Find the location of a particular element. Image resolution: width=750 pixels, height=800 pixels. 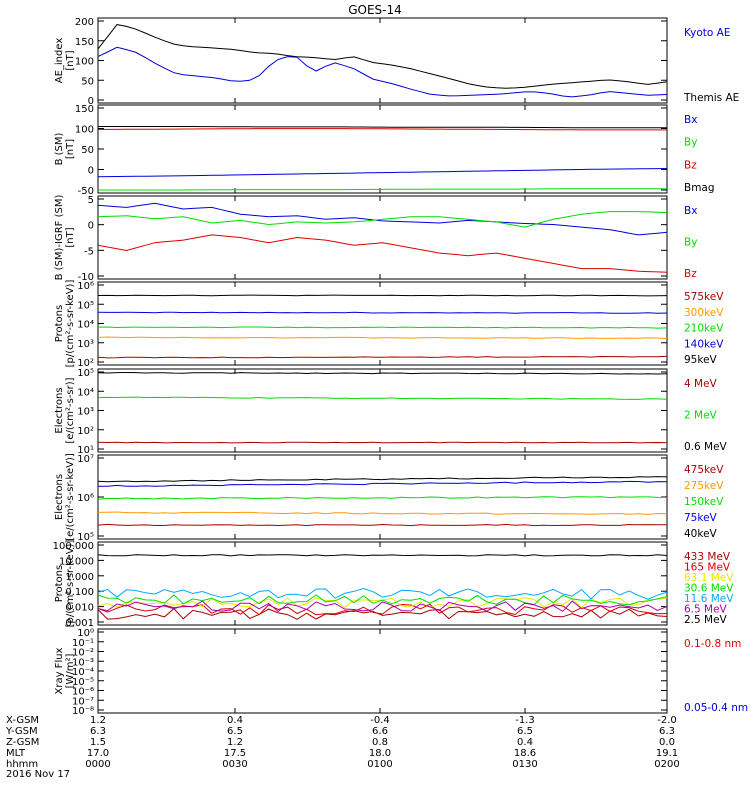

legend-entry: Themis AE is located at coordinates (711, 98).